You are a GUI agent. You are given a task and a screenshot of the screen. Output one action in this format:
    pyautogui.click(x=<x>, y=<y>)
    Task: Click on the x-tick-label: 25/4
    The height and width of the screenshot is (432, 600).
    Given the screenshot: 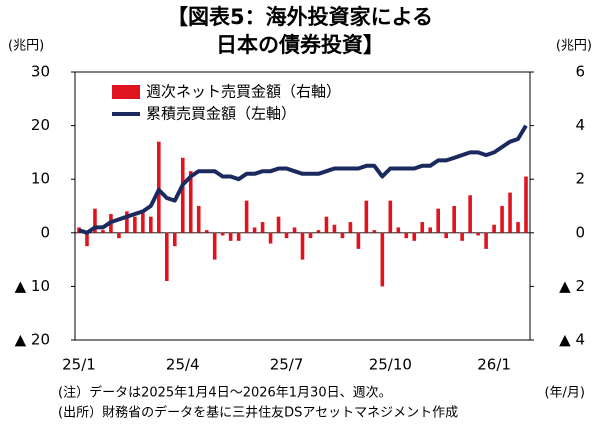 What is the action you would take?
    pyautogui.click(x=183, y=365)
    